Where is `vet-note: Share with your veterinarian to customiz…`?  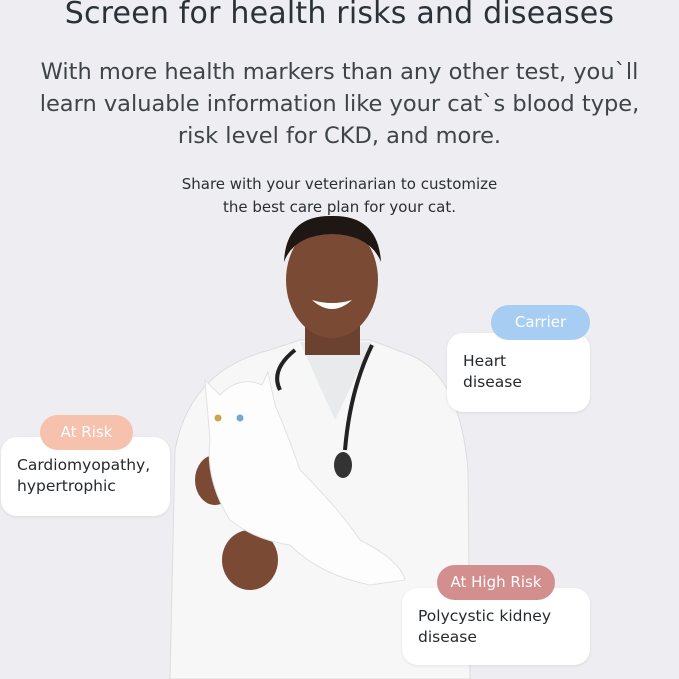
vet-note: Share with your veterinarian to customiz… is located at coordinates (339, 196).